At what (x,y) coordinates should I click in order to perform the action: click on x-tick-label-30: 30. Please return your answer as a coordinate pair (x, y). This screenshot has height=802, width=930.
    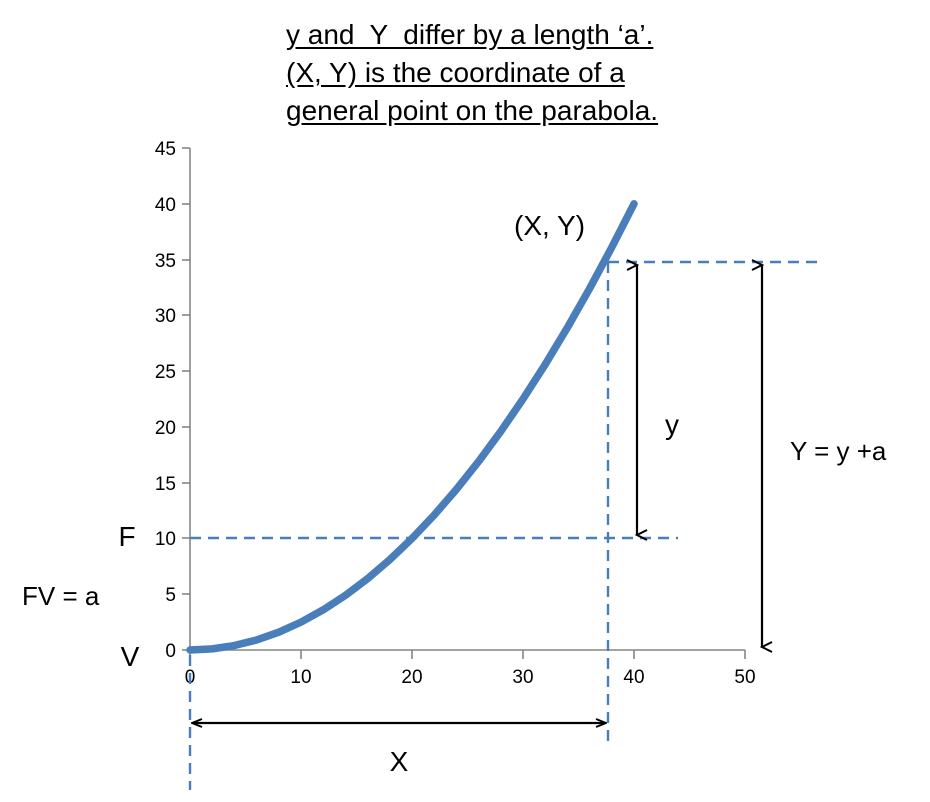
    Looking at the image, I should click on (522, 677).